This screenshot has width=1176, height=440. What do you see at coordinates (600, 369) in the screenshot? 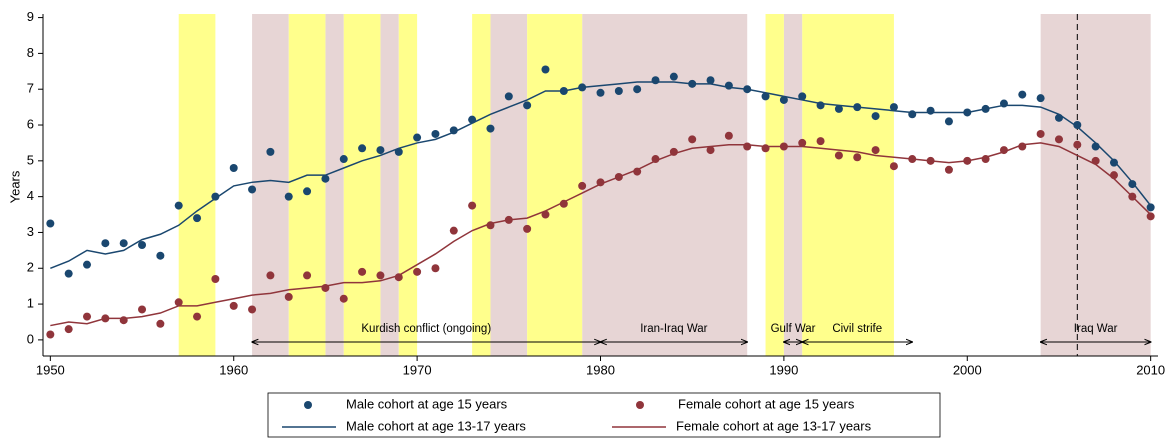
I see `x-tick-label: 1980` at bounding box center [600, 369].